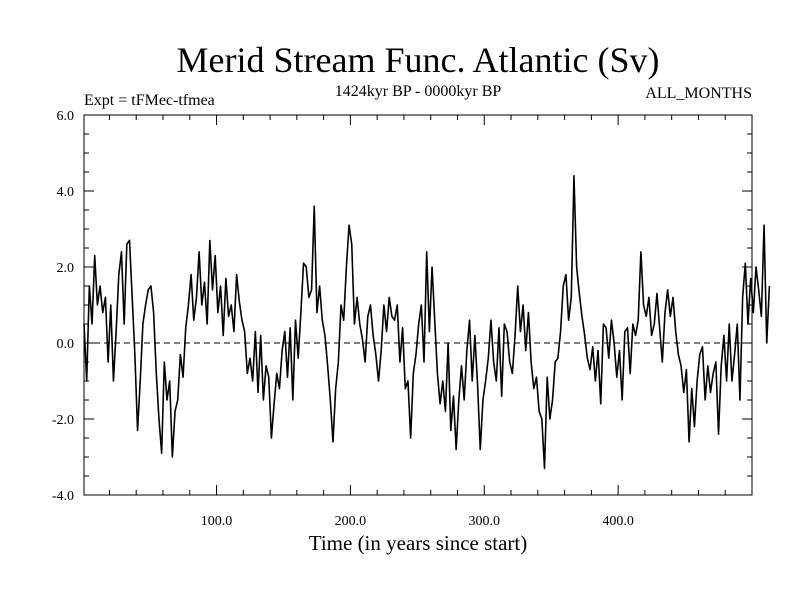 This screenshot has height=600, width=800. What do you see at coordinates (66, 344) in the screenshot?
I see `y-tick-label: 0.0` at bounding box center [66, 344].